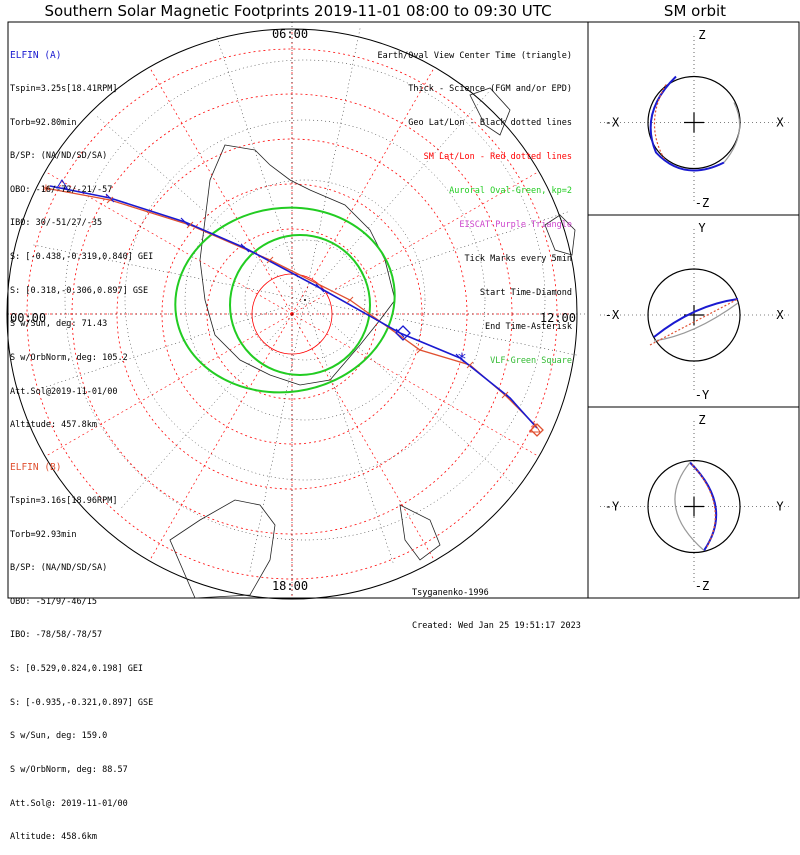 This screenshot has width=800, height=855. I want to click on orbit-title: SM orbit, so click(695, 11).